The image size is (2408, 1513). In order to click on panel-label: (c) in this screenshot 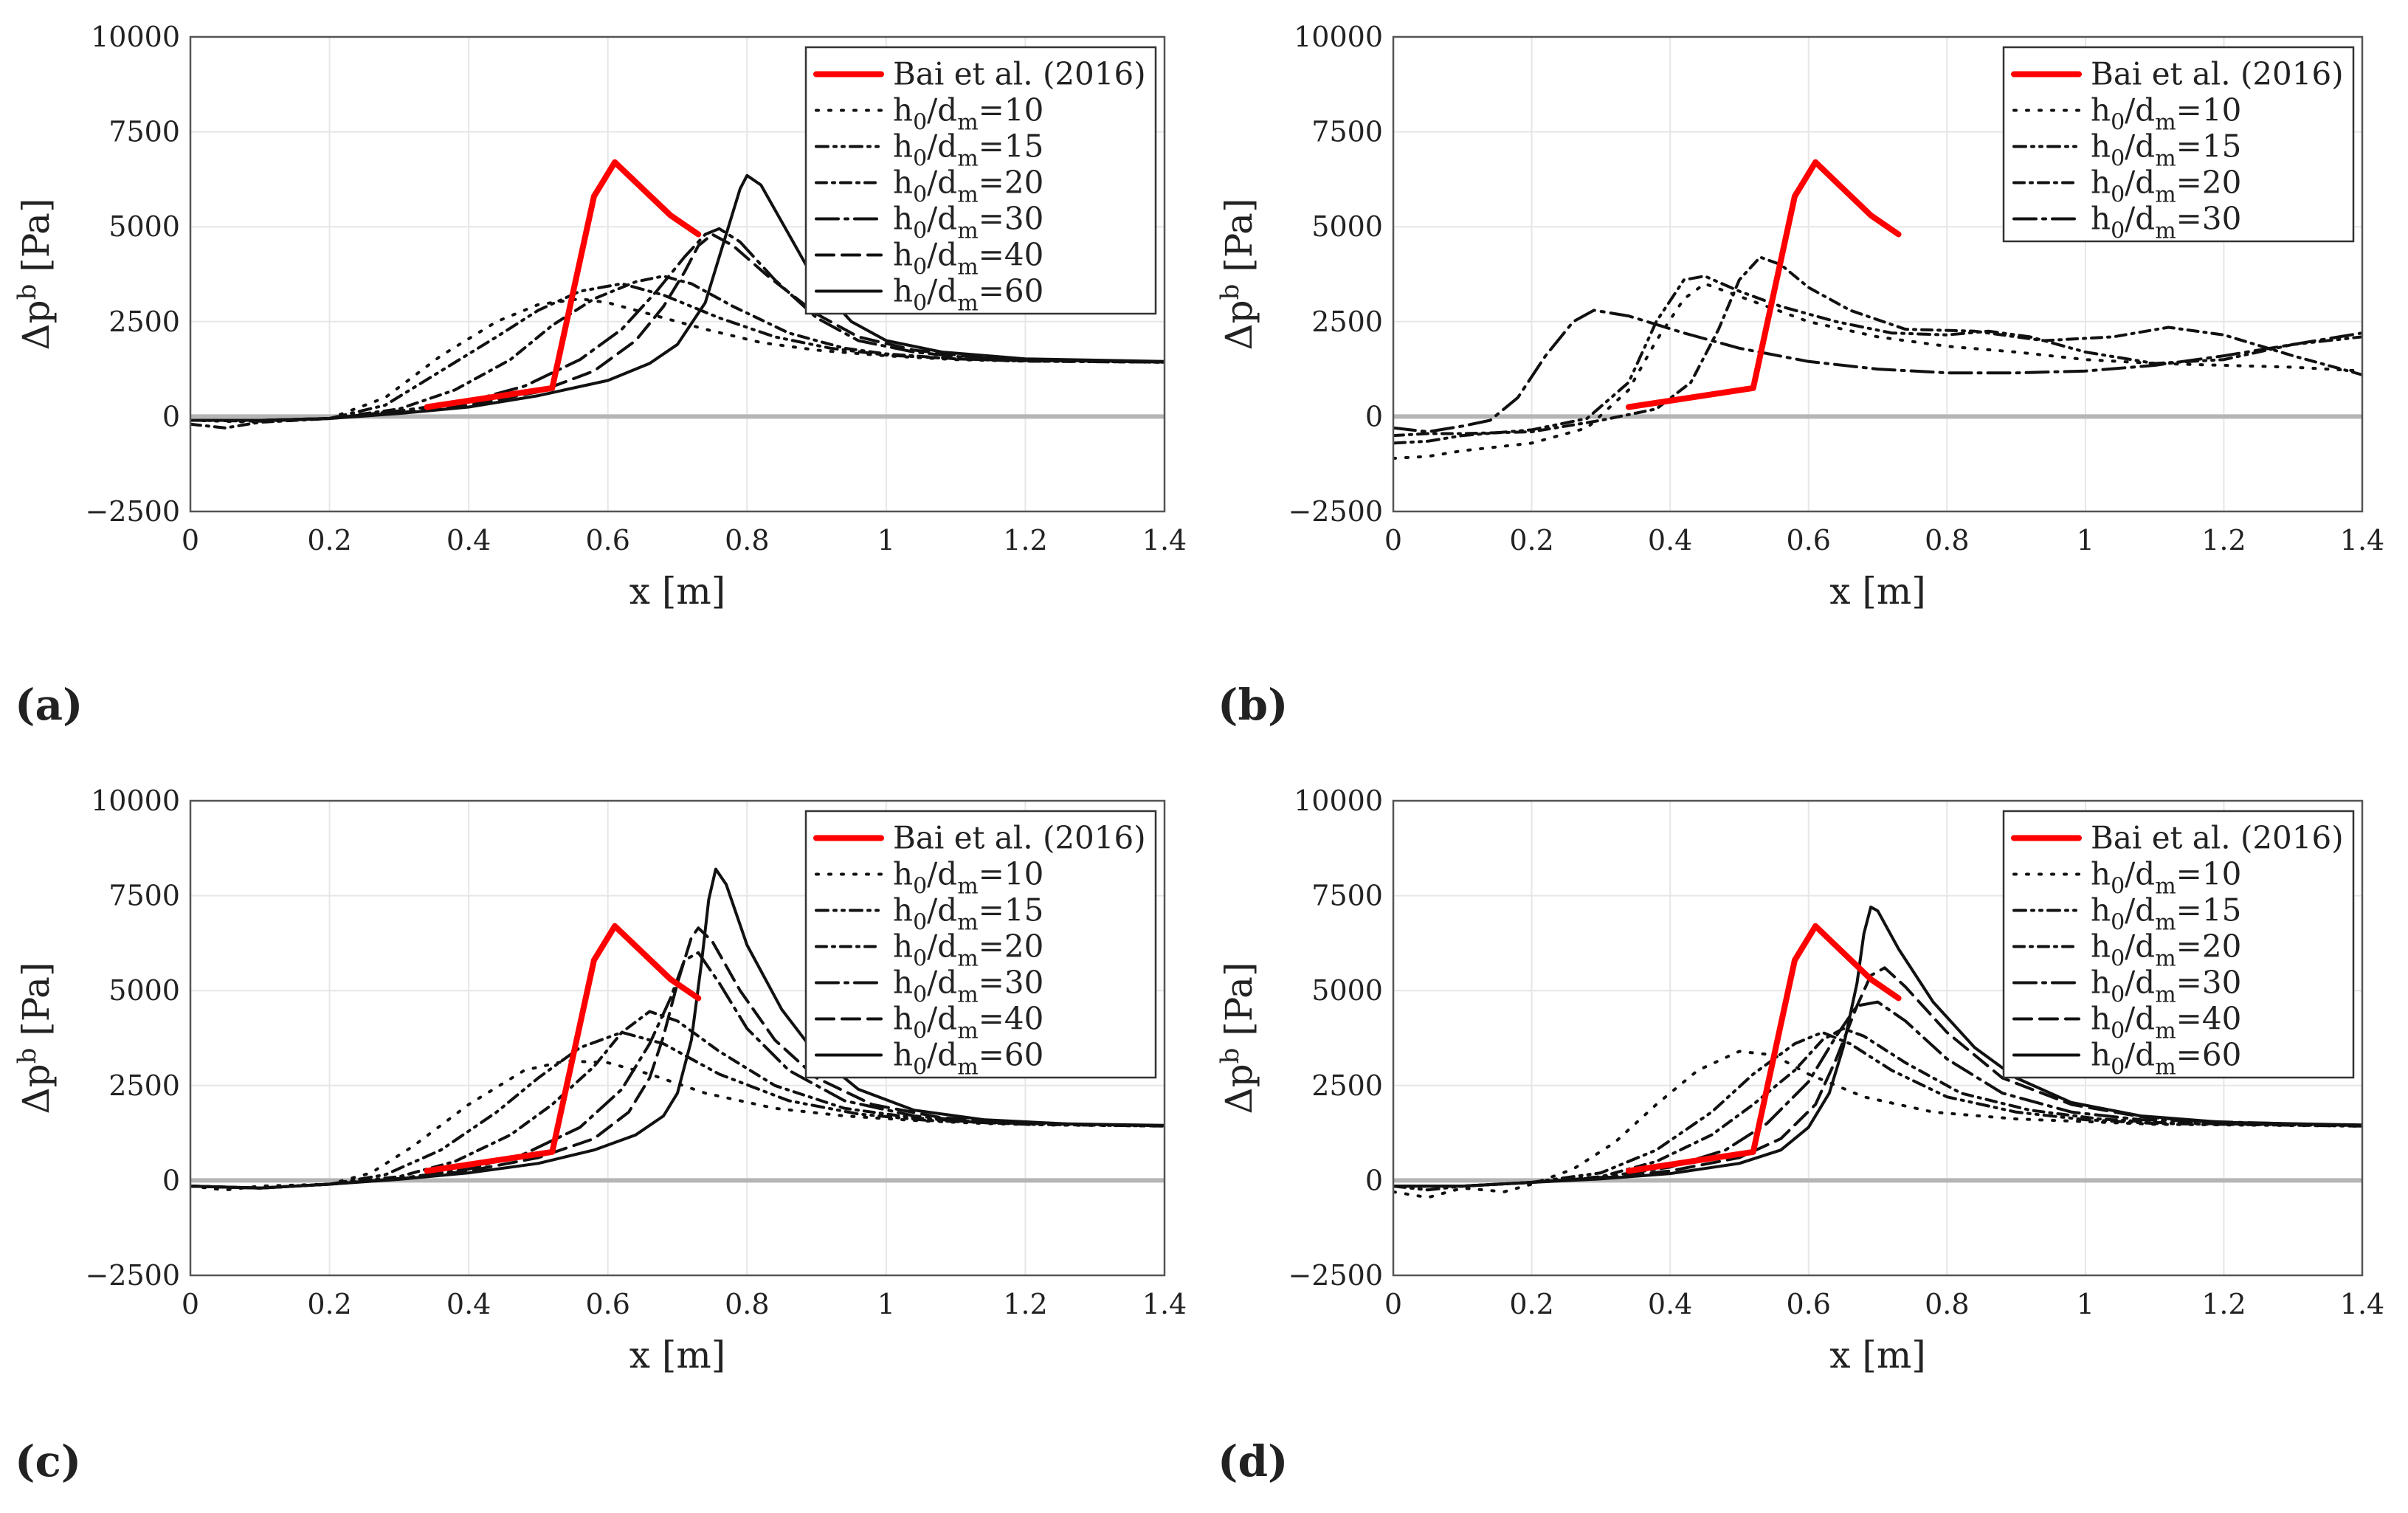, I will do `click(48, 1461)`.